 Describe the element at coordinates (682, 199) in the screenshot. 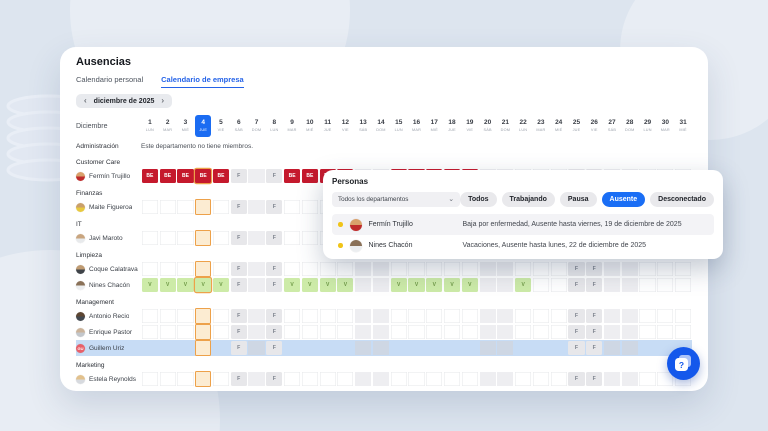

I see `filter-pill-desconectado: Desconectado` at that location.